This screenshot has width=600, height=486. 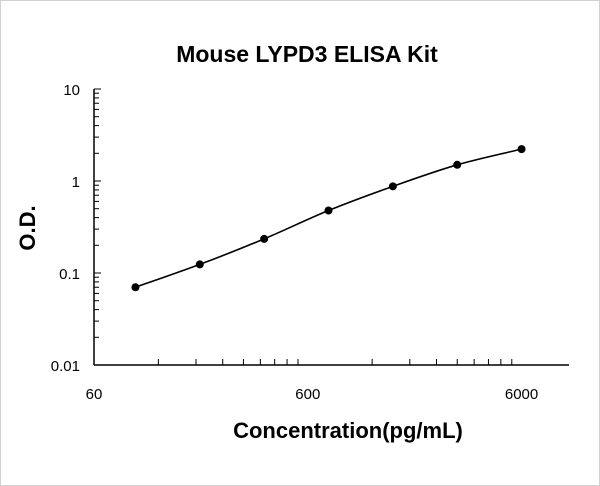 What do you see at coordinates (94, 394) in the screenshot?
I see `x-tick-label: 60` at bounding box center [94, 394].